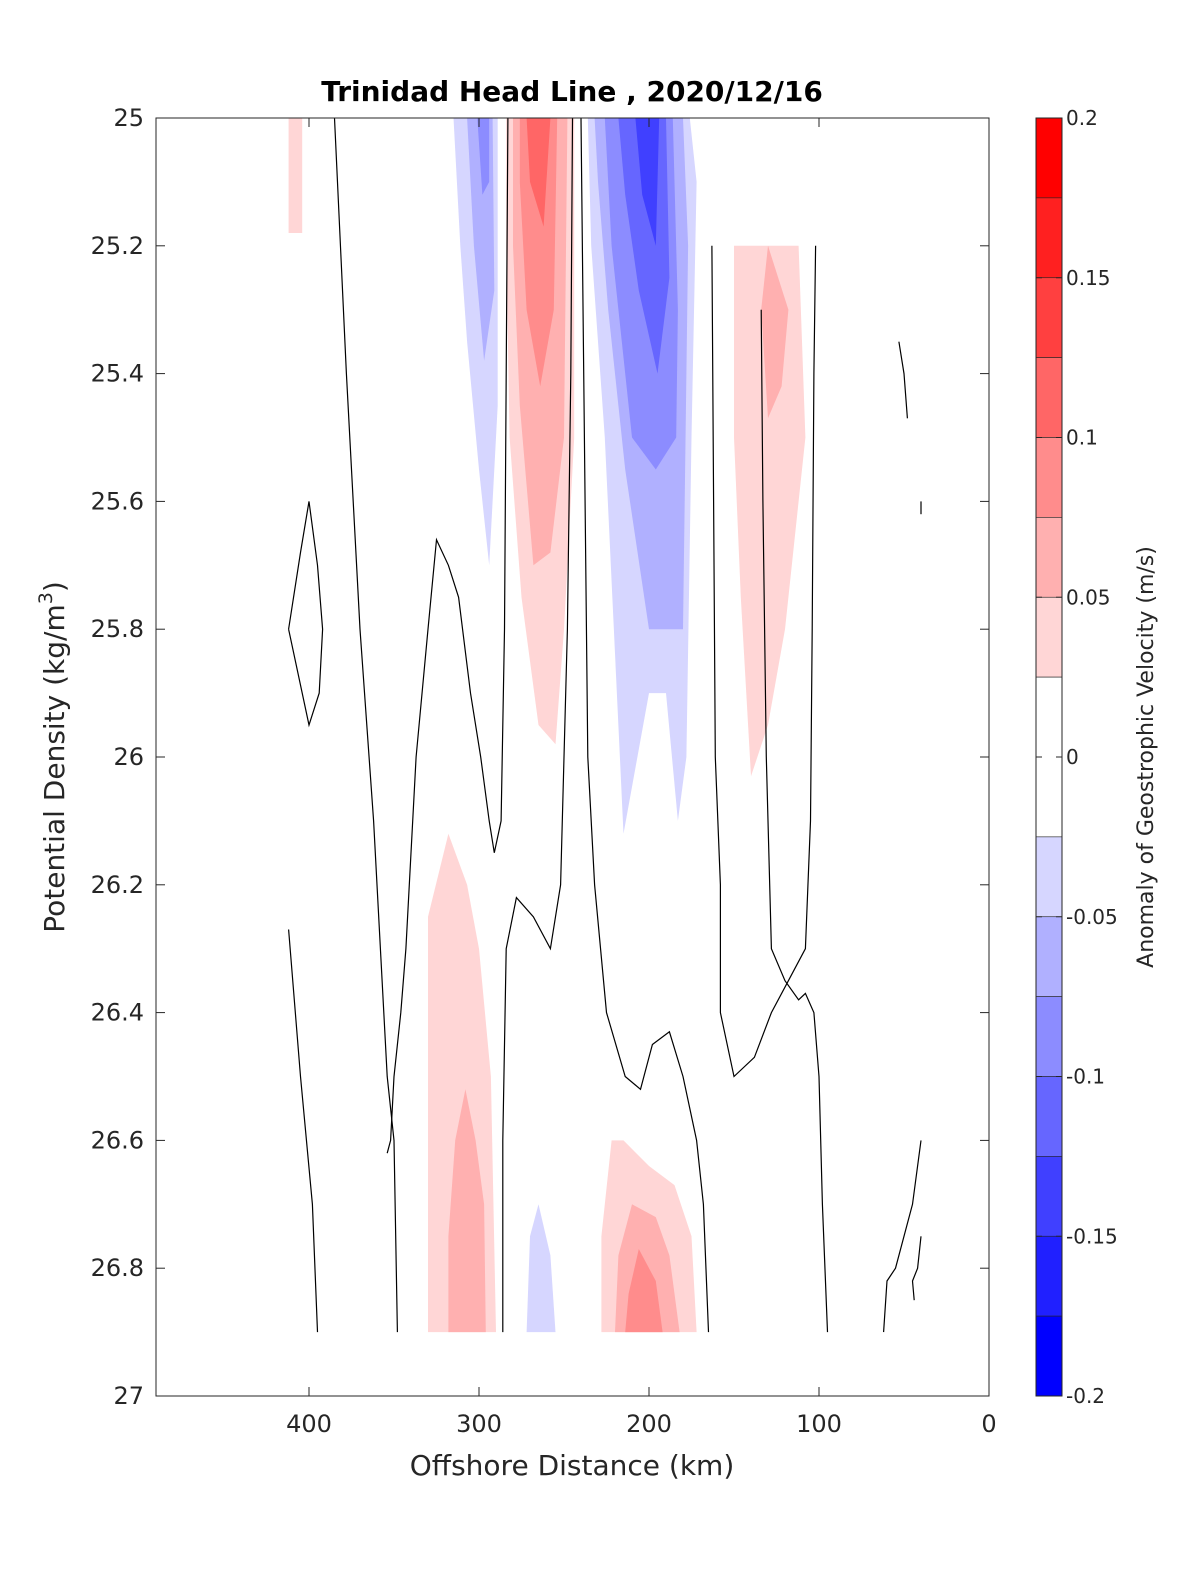 Image resolution: width=1200 pixels, height=1575 pixels. I want to click on colorbar-ticks: 0.2 0.15 0.1 0.05 0 -0.05 -0.1 -0.15 -0.2, so click(1077, 757).